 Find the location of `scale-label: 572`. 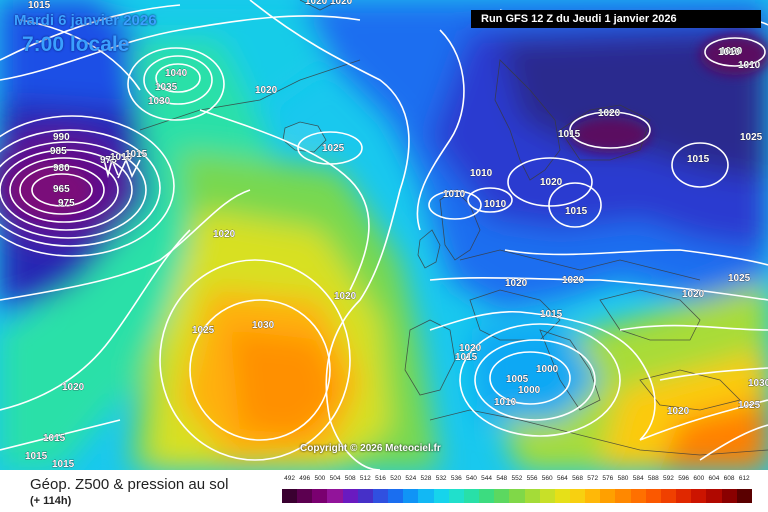

scale-label: 572 is located at coordinates (593, 478).